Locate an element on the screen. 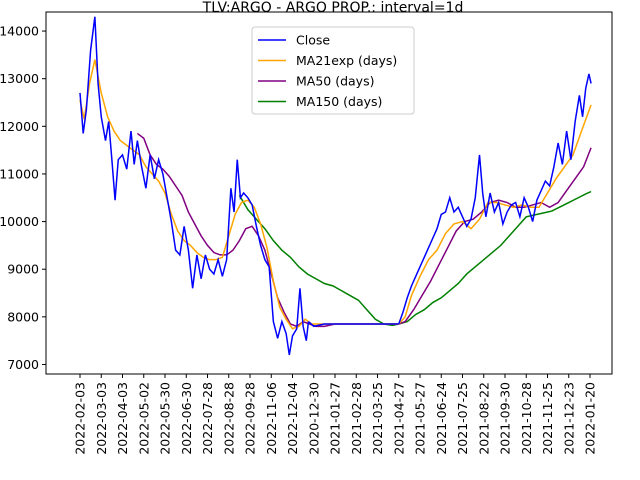  x-tick-label: 2021-01-27 is located at coordinates (335, 418).